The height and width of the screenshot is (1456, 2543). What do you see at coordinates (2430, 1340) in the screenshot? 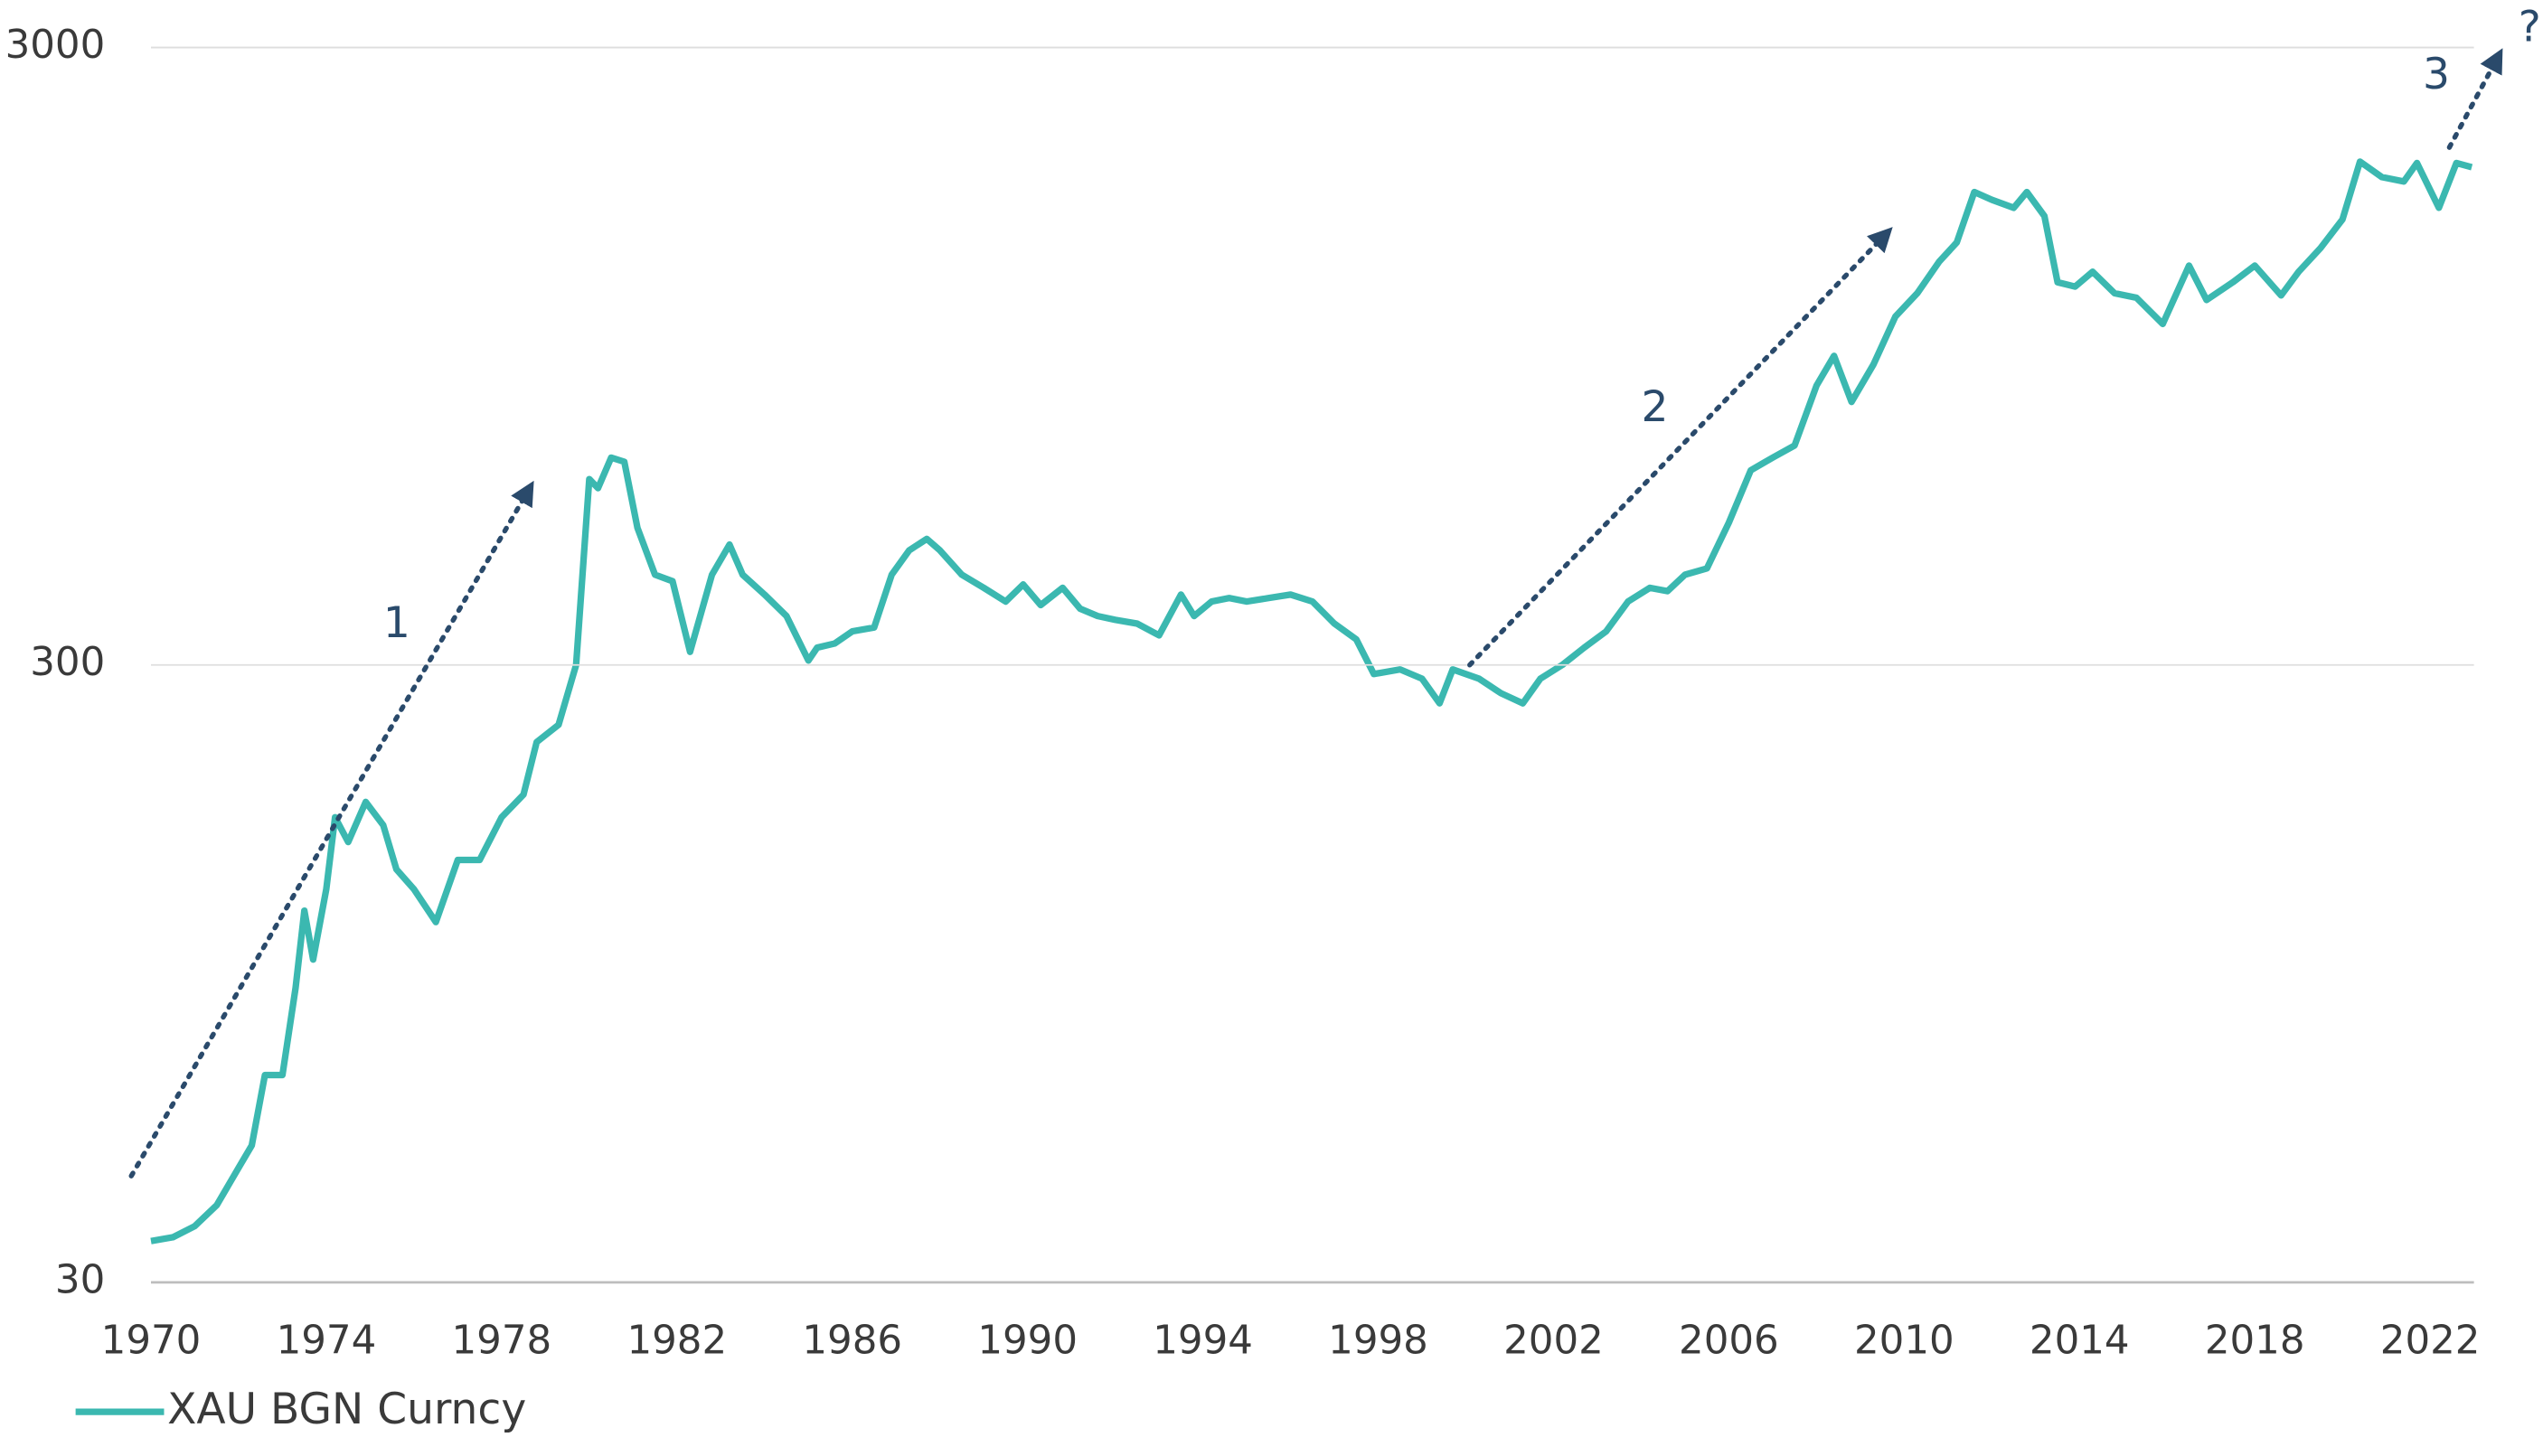
I see `x-tick-label: 2022` at bounding box center [2430, 1340].